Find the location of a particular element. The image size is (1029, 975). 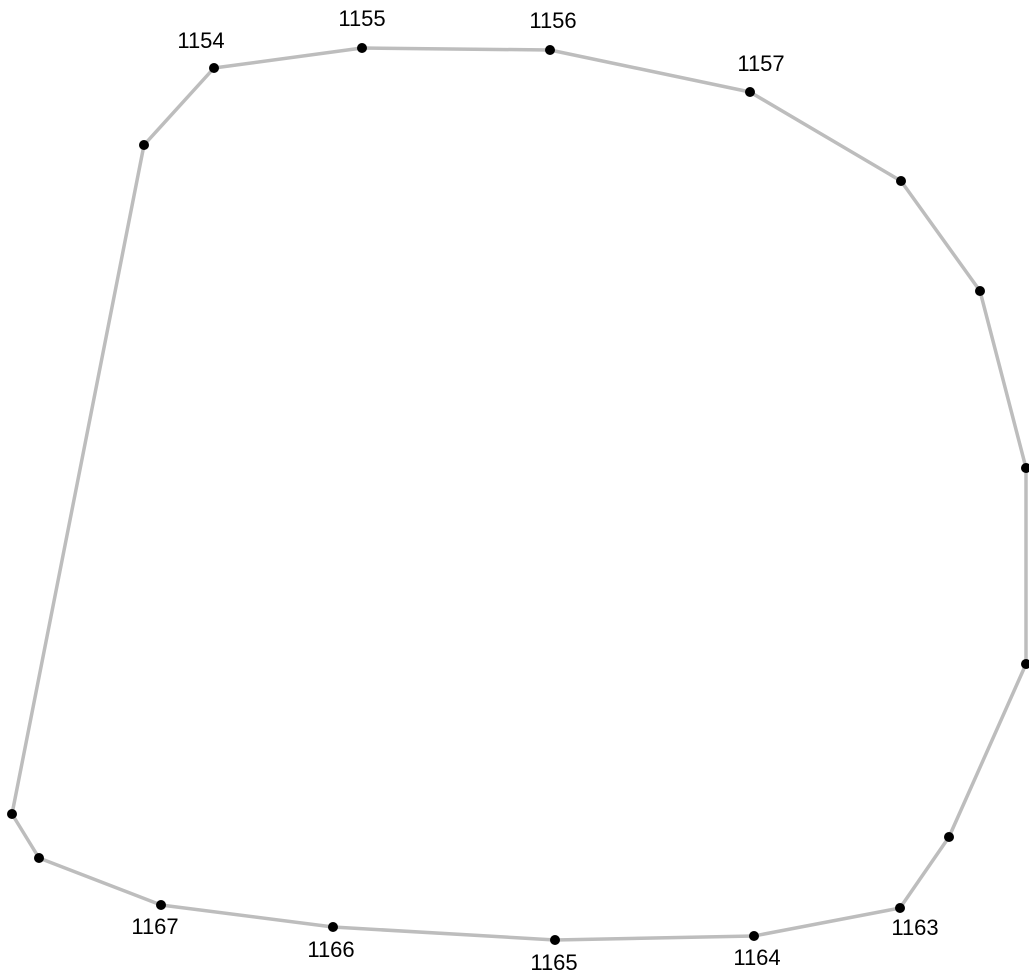

vertex-label-n1163: 1163 is located at coordinates (914, 927).